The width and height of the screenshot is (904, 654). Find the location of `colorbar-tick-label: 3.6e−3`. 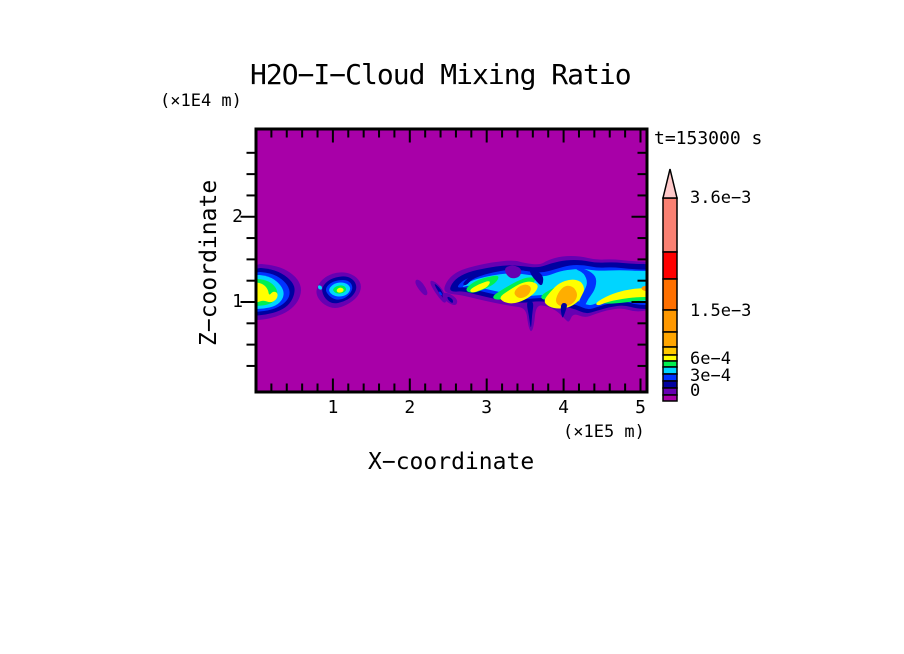

colorbar-tick-label: 3.6e−3 is located at coordinates (721, 198).